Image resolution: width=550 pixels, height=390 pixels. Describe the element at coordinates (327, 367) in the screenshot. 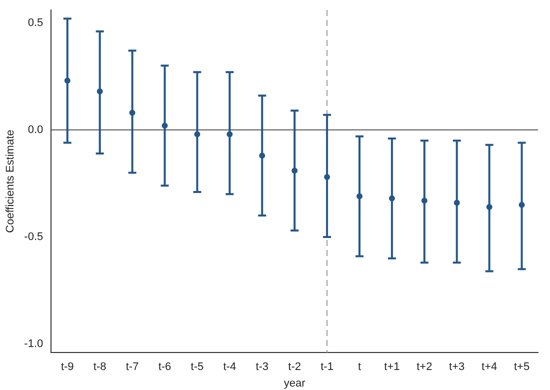

I see `x-tick-label: t-1` at that location.